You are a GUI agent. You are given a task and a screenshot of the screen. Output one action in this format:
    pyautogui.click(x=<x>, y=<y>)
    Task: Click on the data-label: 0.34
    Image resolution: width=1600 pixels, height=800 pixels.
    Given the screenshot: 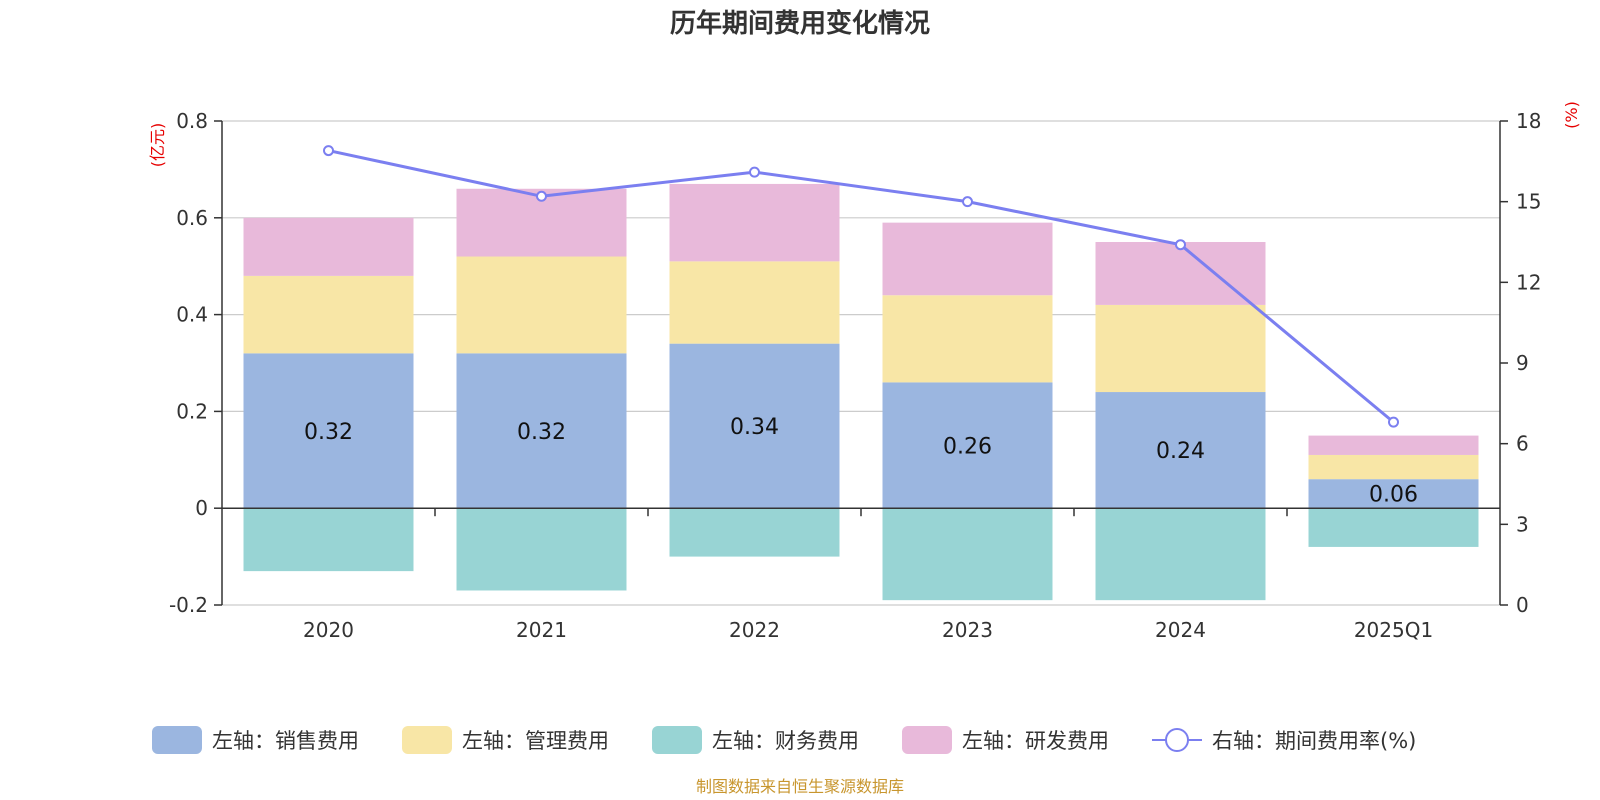 What is the action you would take?
    pyautogui.click(x=754, y=427)
    